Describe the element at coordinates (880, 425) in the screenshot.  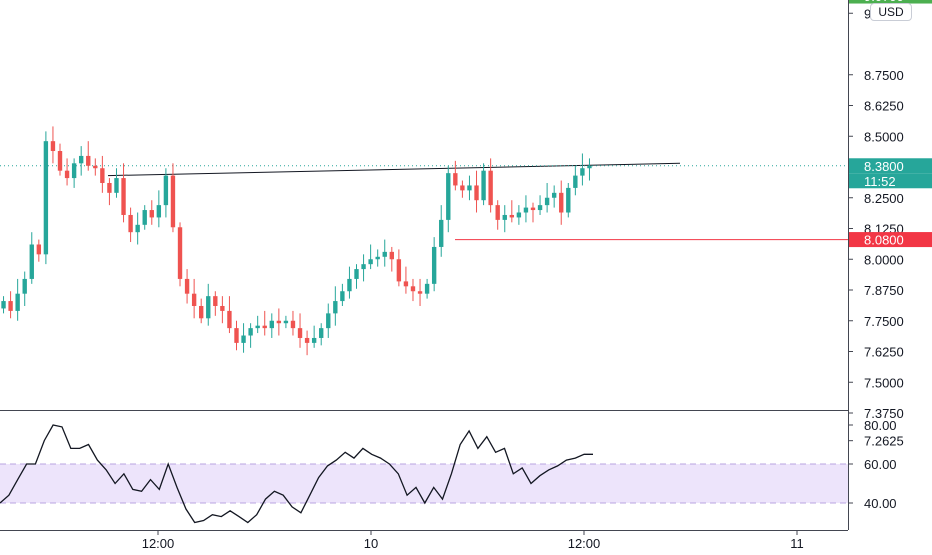
I see `rsi-tick-label: 80.00` at that location.